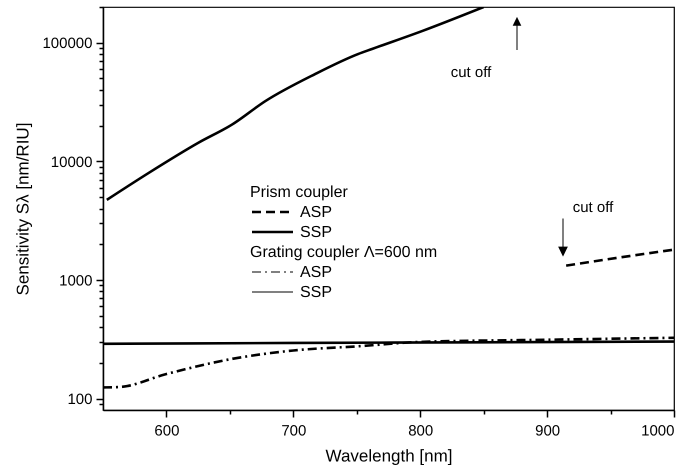 The width and height of the screenshot is (695, 474). What do you see at coordinates (293, 431) in the screenshot?
I see `x-tick-label: 700` at bounding box center [293, 431].